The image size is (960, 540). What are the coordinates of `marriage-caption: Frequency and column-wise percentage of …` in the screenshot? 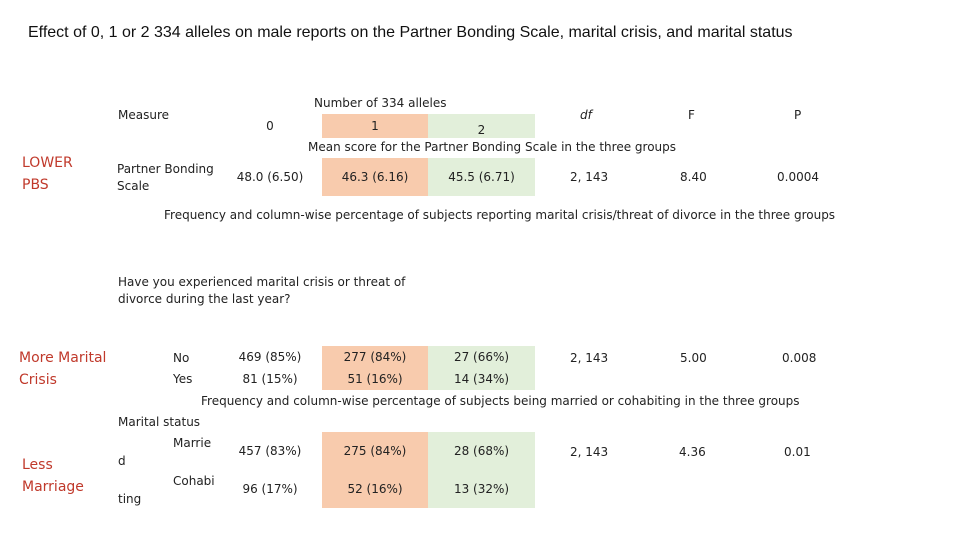 It's located at (500, 401).